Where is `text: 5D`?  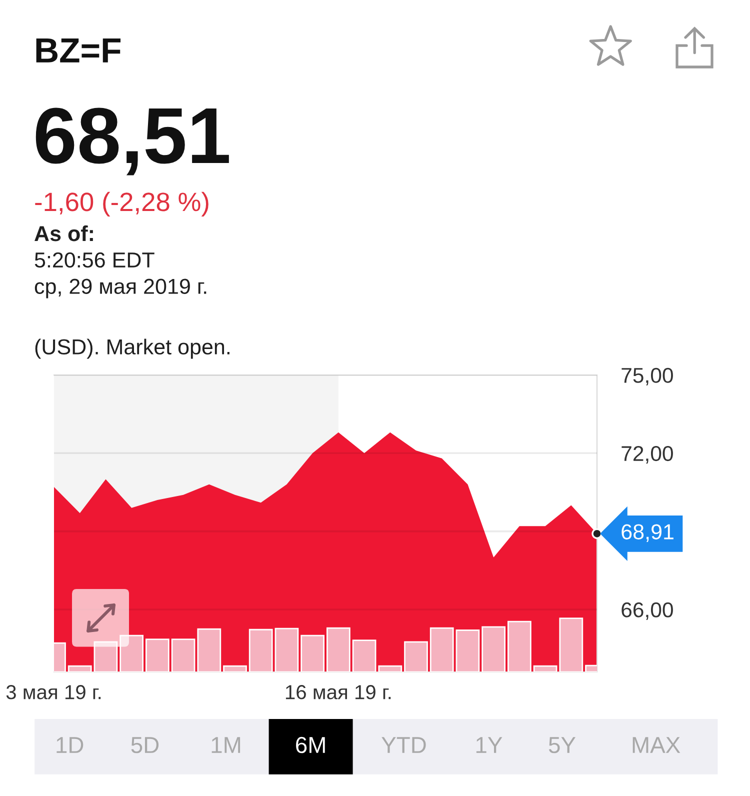 text: 5D is located at coordinates (145, 745).